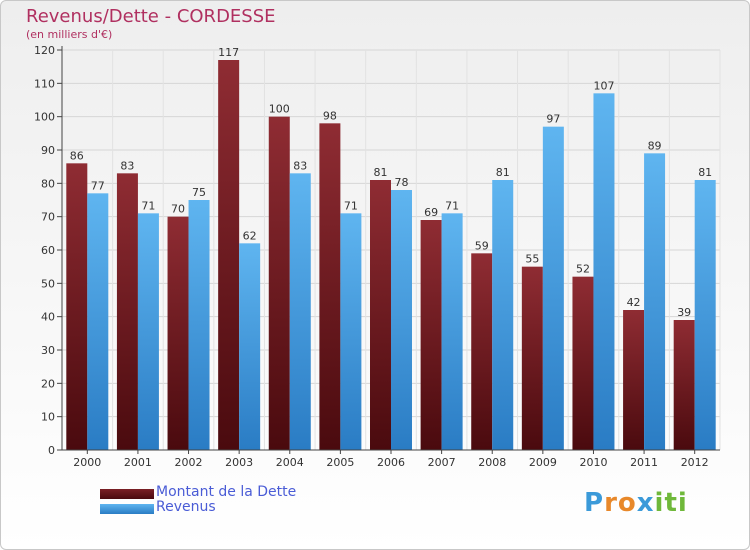  What do you see at coordinates (391, 462) in the screenshot?
I see `x-tick-label: 2006` at bounding box center [391, 462].